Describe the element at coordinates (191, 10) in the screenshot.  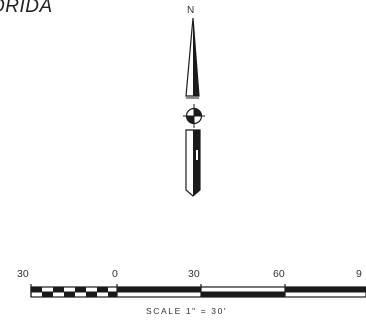
I see `north-letter: N` at that location.